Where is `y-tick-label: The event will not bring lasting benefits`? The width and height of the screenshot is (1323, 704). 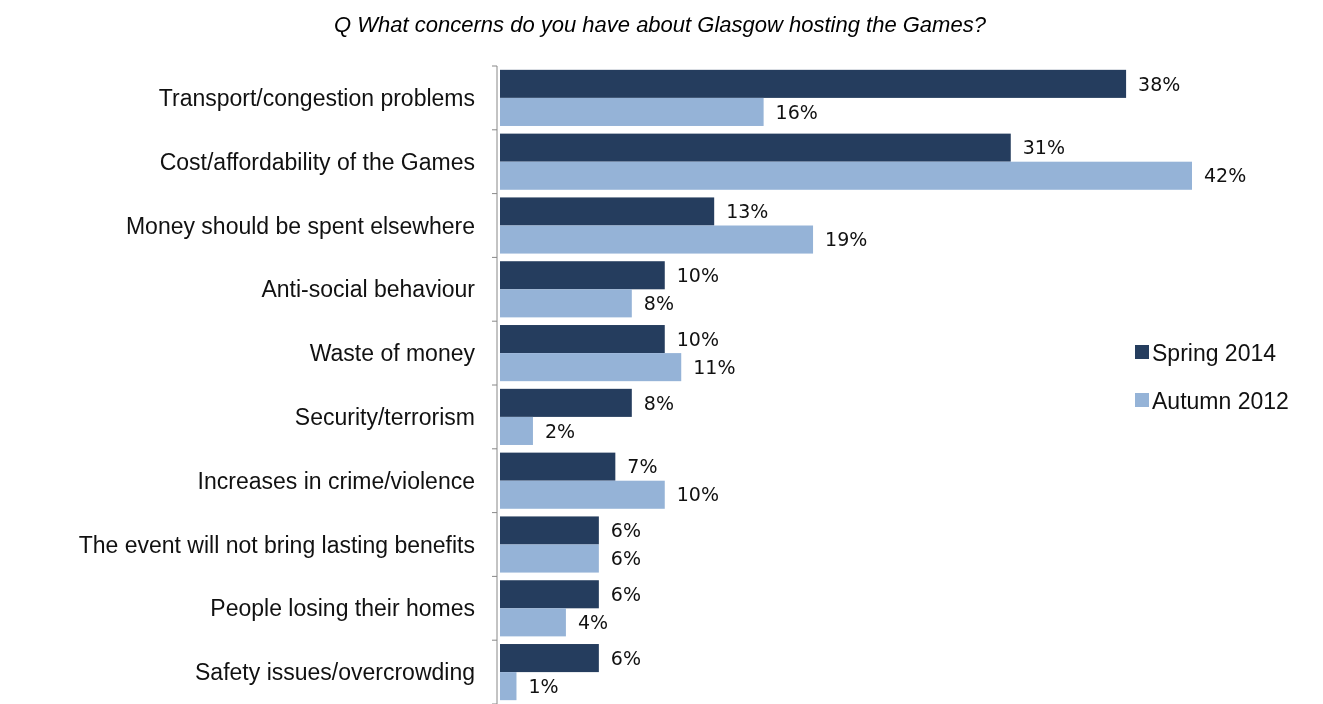
y-tick-label: The event will not bring lasting benefits is located at coordinates (276, 544).